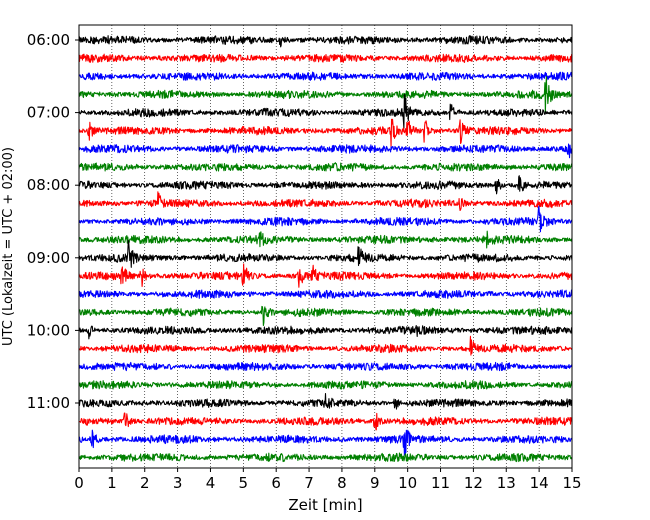 The height and width of the screenshot is (520, 650). I want to click on x-tick-label: 4, so click(211, 483).